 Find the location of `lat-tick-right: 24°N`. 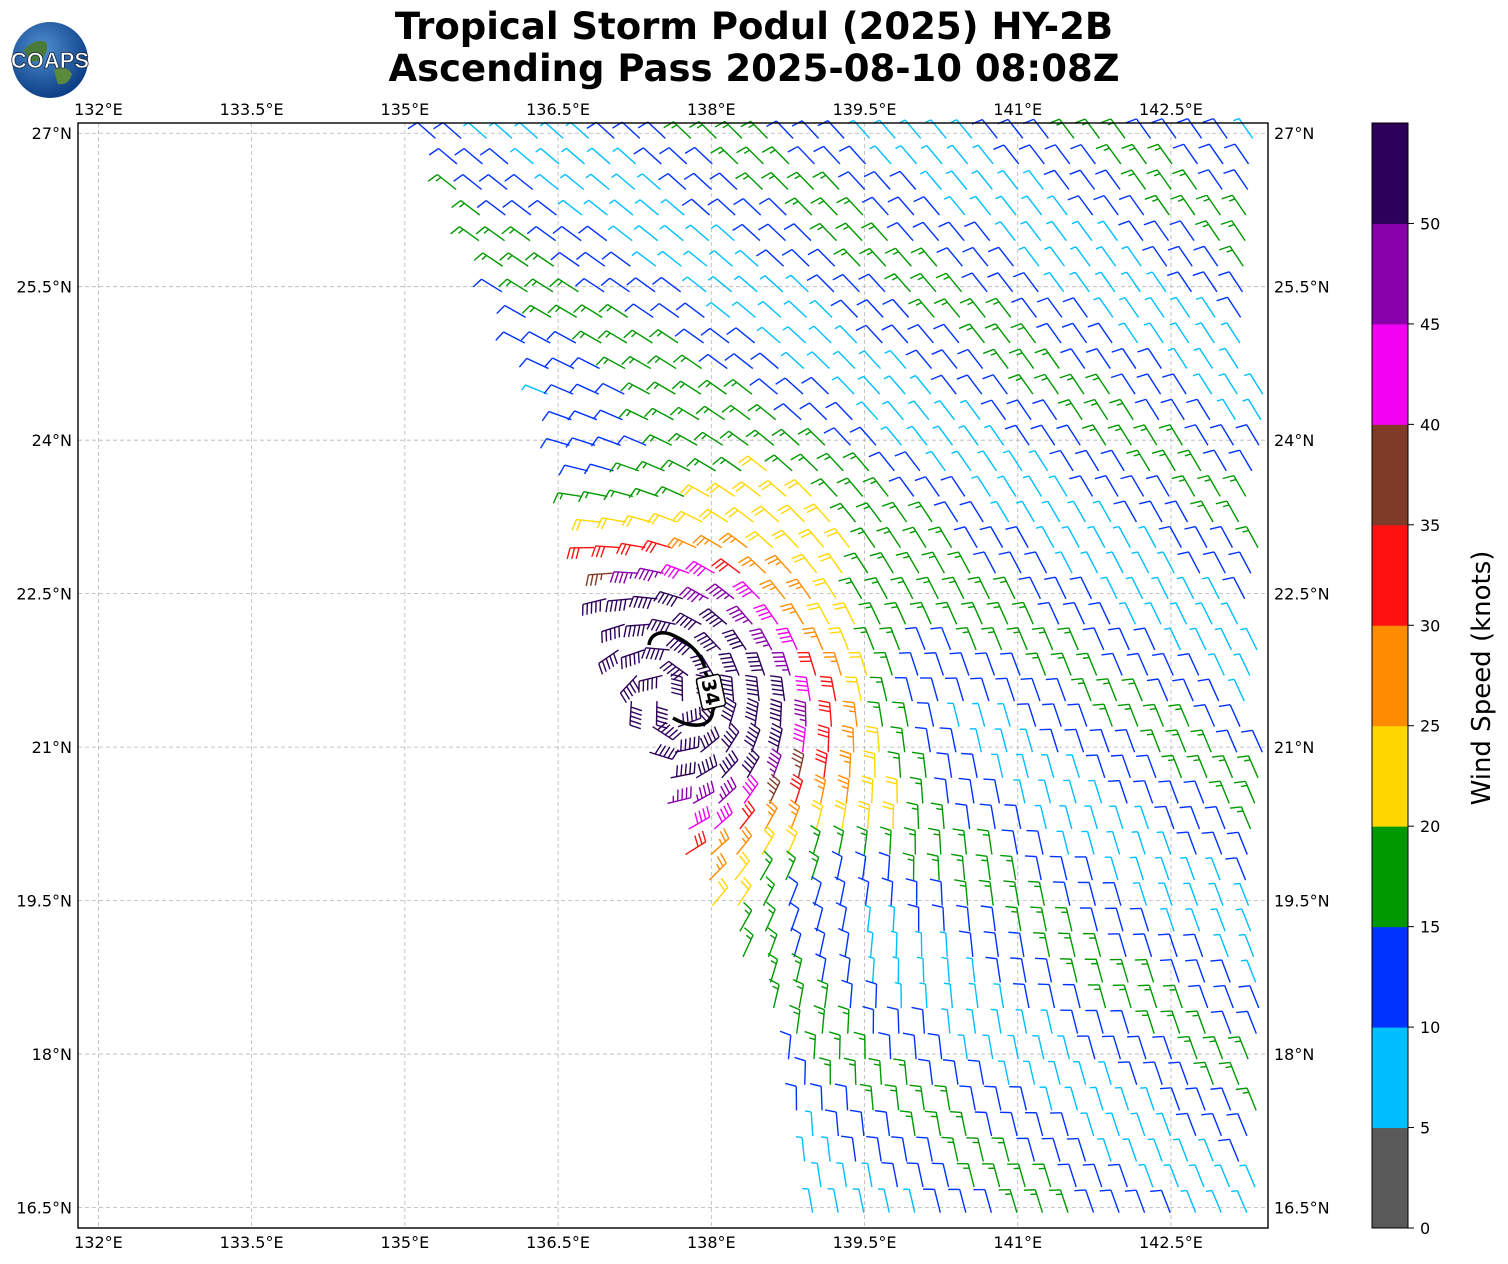

lat-tick-right: 24°N is located at coordinates (1294, 440).